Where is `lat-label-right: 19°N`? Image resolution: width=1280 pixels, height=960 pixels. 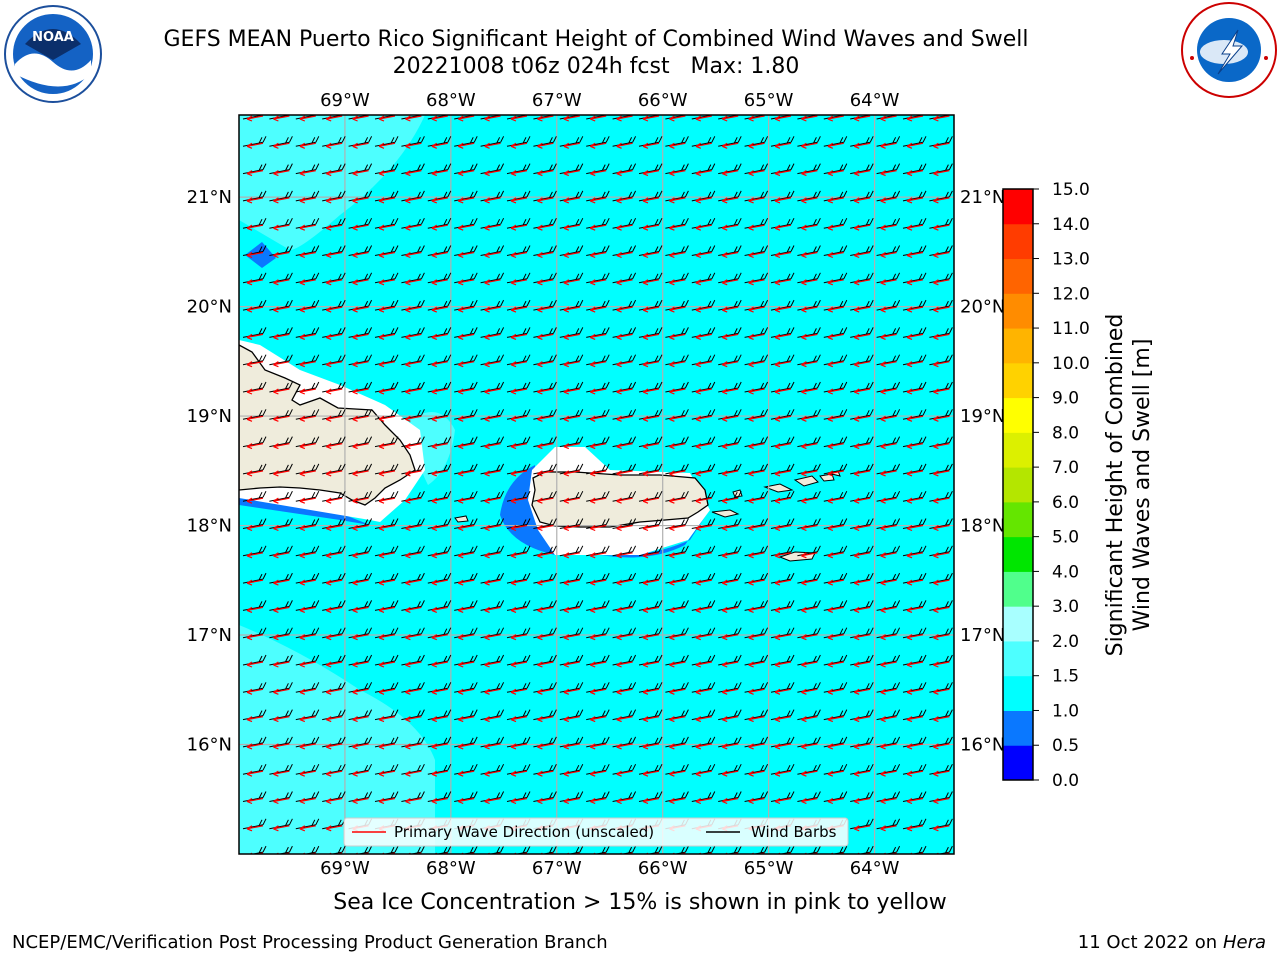 lat-label-right: 19°N is located at coordinates (982, 416).